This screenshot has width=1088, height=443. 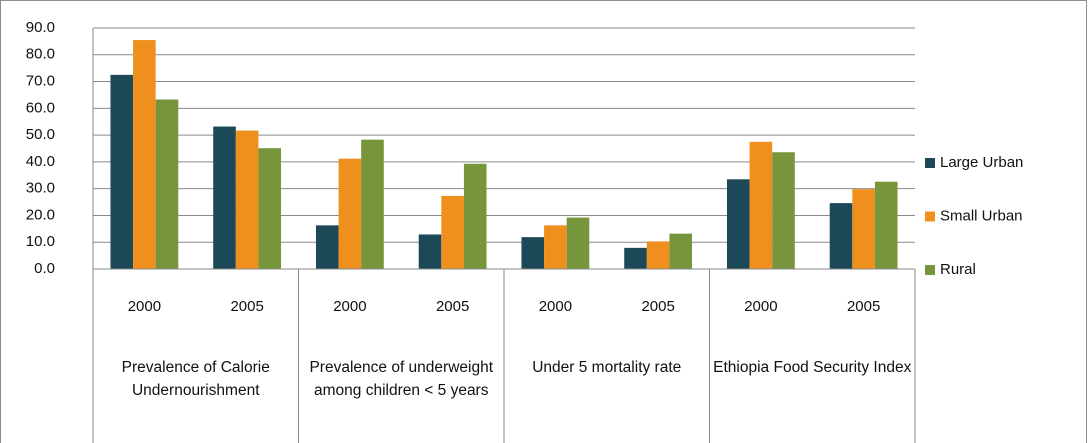 What do you see at coordinates (981, 162) in the screenshot?
I see `legend-label: Large Urban` at bounding box center [981, 162].